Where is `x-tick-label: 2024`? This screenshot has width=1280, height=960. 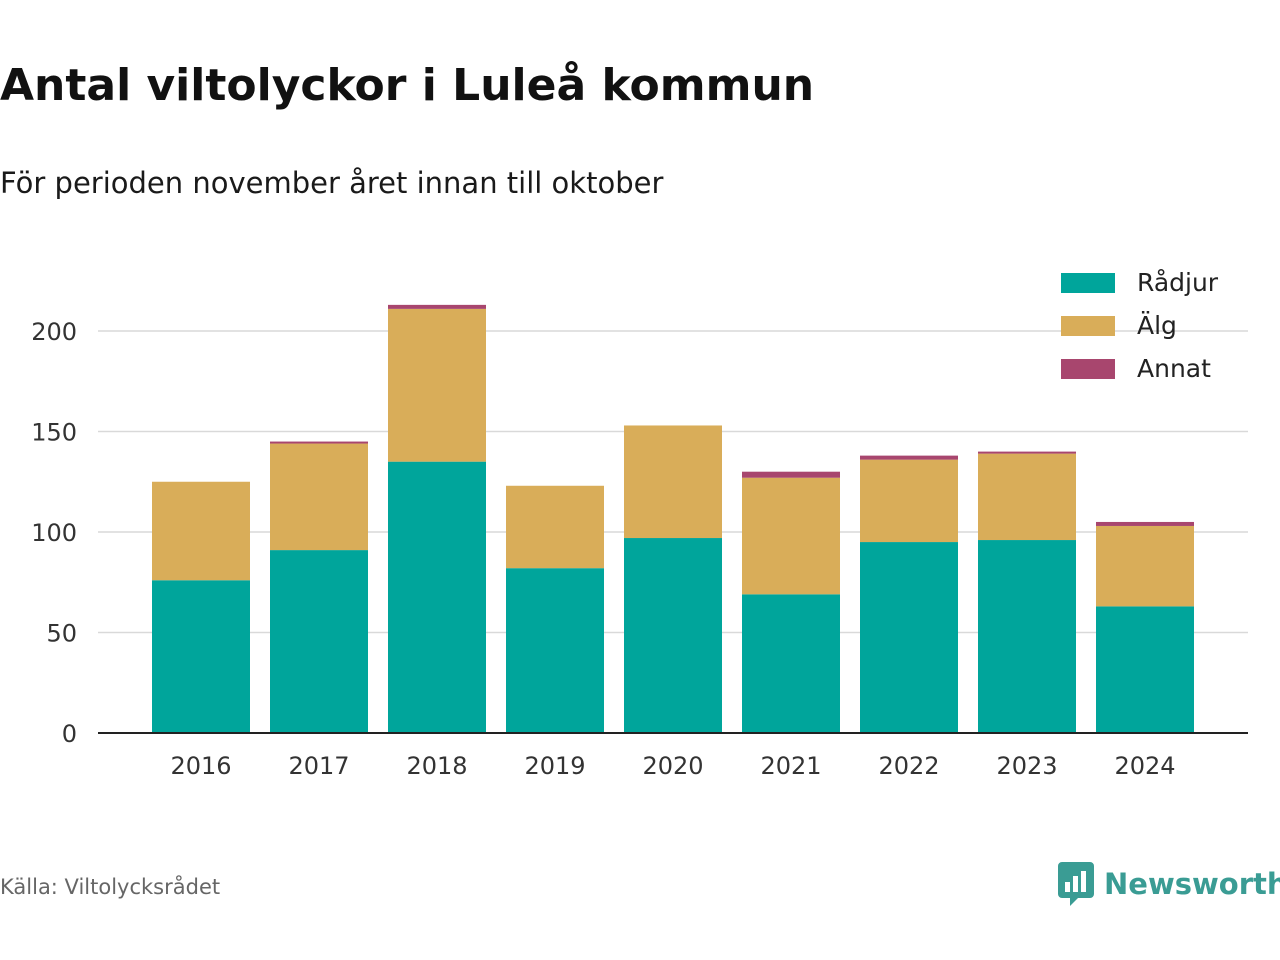
x-tick-label: 2024 is located at coordinates (1144, 766).